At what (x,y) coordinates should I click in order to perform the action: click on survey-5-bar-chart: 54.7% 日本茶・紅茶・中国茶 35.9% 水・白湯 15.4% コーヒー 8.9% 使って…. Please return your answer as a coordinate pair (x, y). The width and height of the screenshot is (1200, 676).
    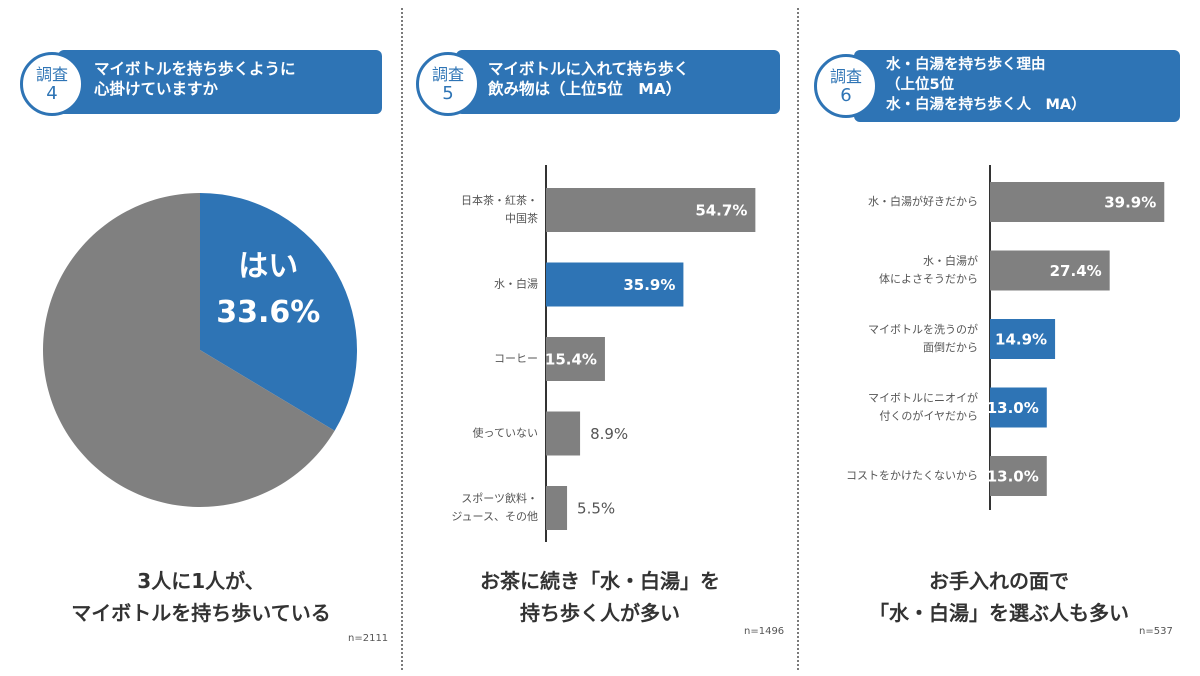
    Looking at the image, I should click on (603, 353).